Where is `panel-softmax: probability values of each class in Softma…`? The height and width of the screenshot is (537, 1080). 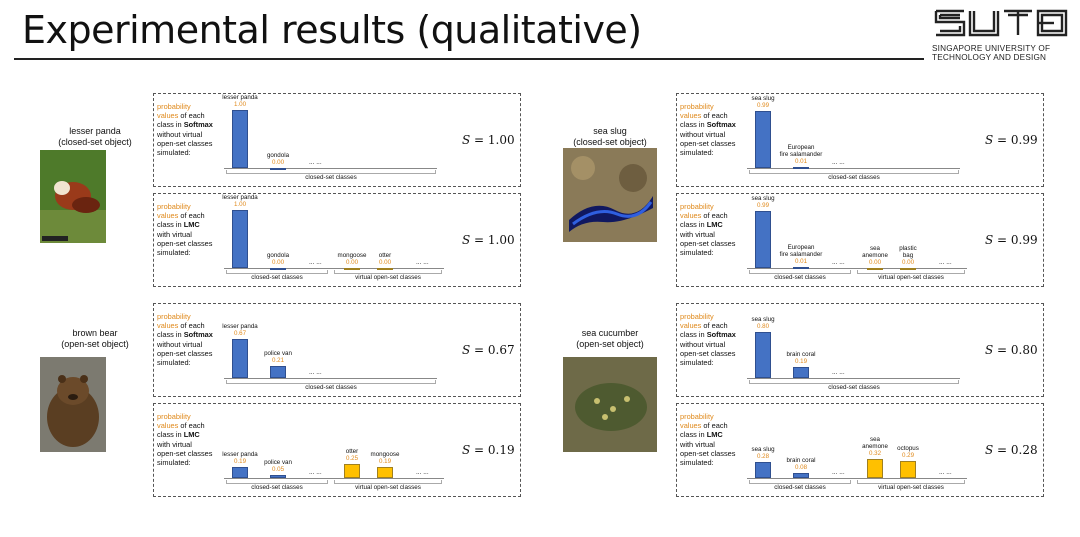 panel-softmax: probability values of each class in Softma… is located at coordinates (337, 140).